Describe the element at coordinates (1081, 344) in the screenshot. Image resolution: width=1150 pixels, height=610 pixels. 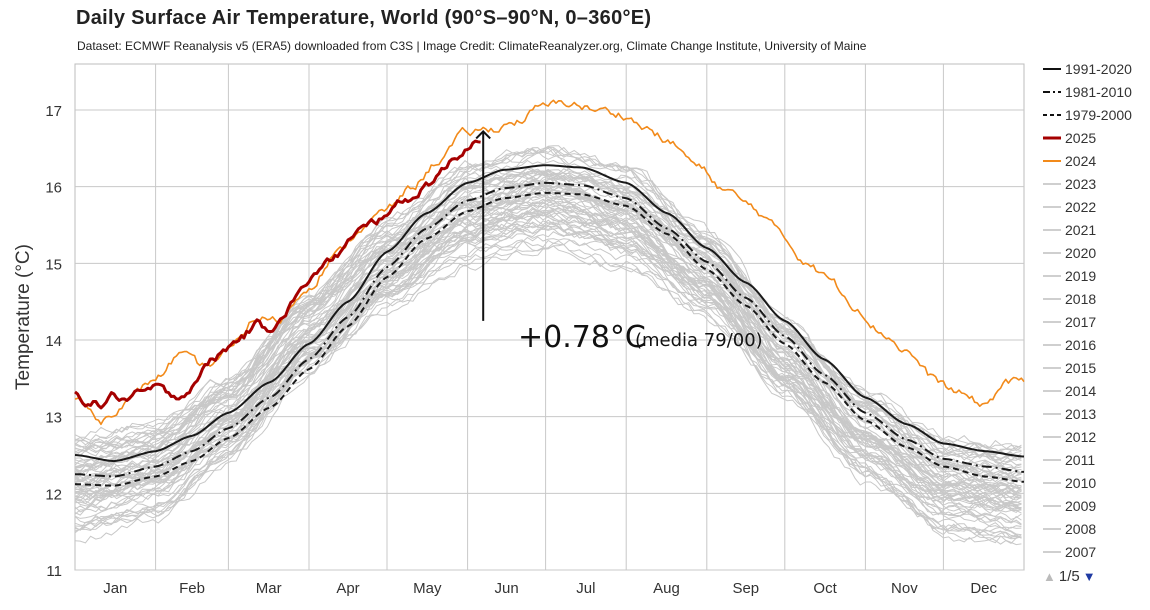
I see `legend-label: 2016` at that location.